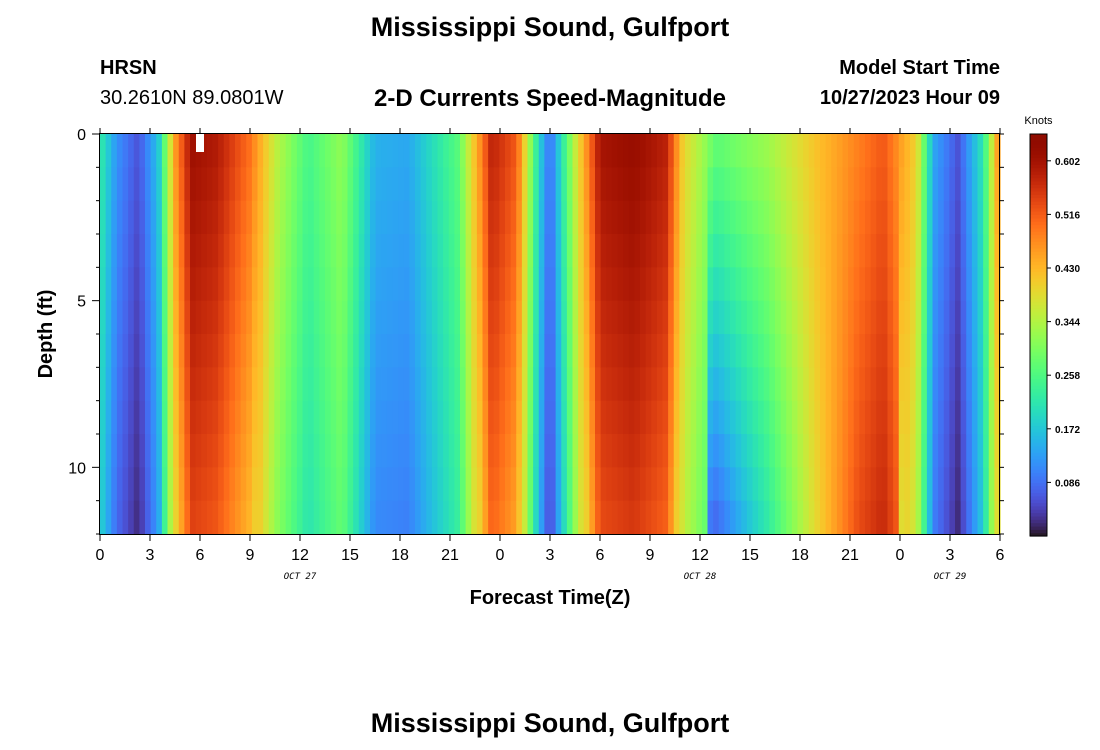  I want to click on date-label: OCT 29, so click(950, 577).